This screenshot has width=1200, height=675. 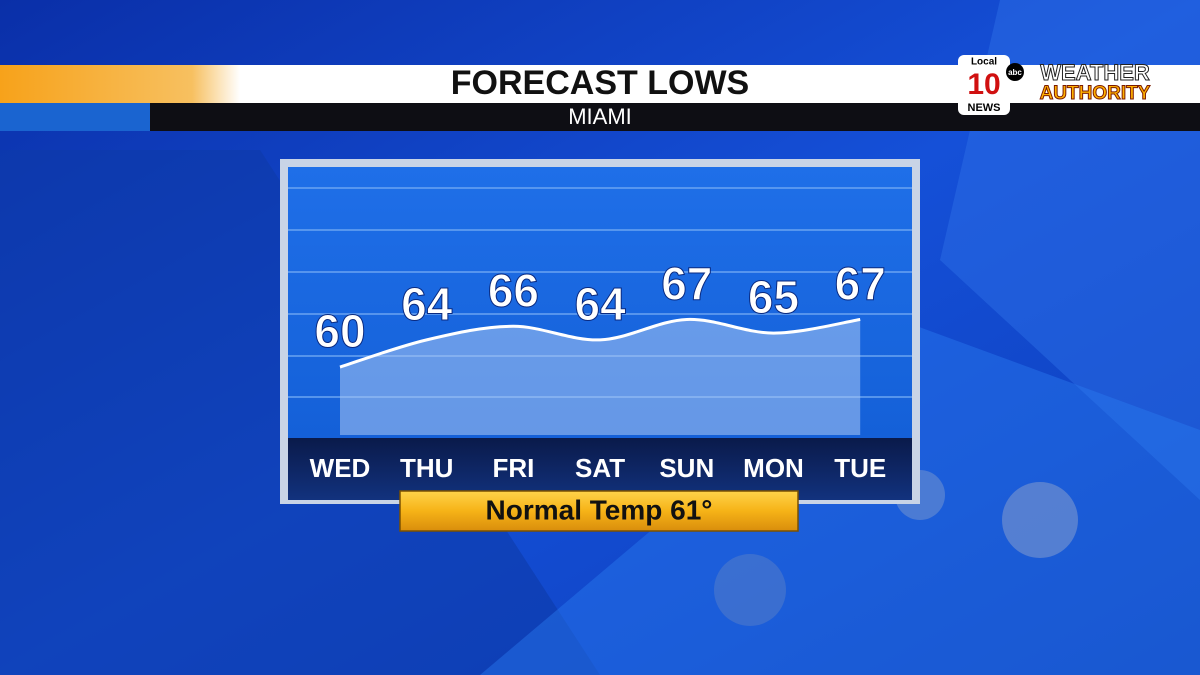 What do you see at coordinates (984, 108) in the screenshot?
I see `logo-news: NEWS` at bounding box center [984, 108].